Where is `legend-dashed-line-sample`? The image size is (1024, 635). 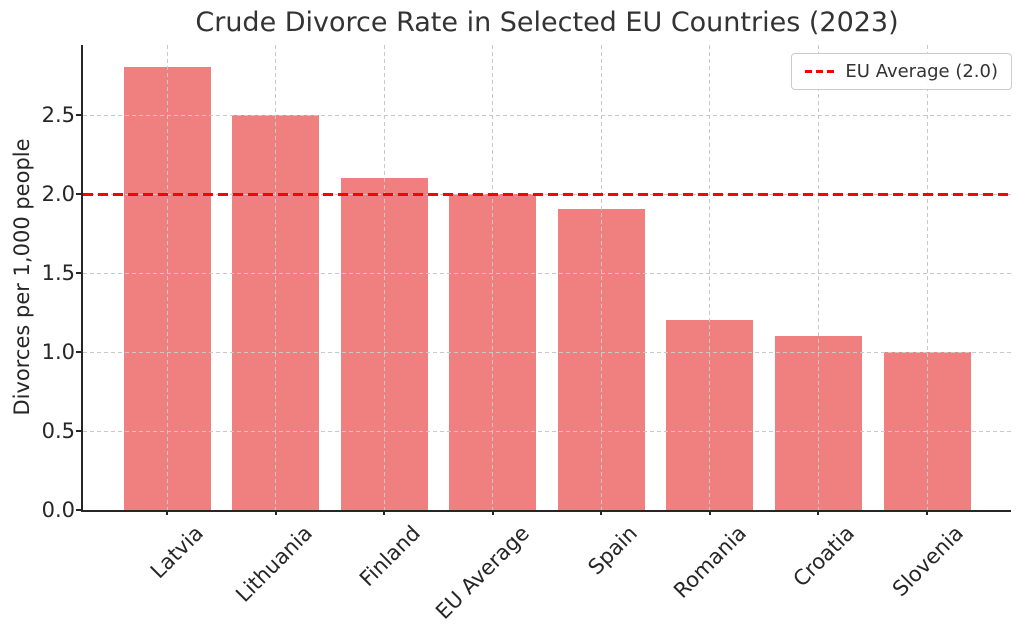 legend-dashed-line-sample is located at coordinates (820, 71).